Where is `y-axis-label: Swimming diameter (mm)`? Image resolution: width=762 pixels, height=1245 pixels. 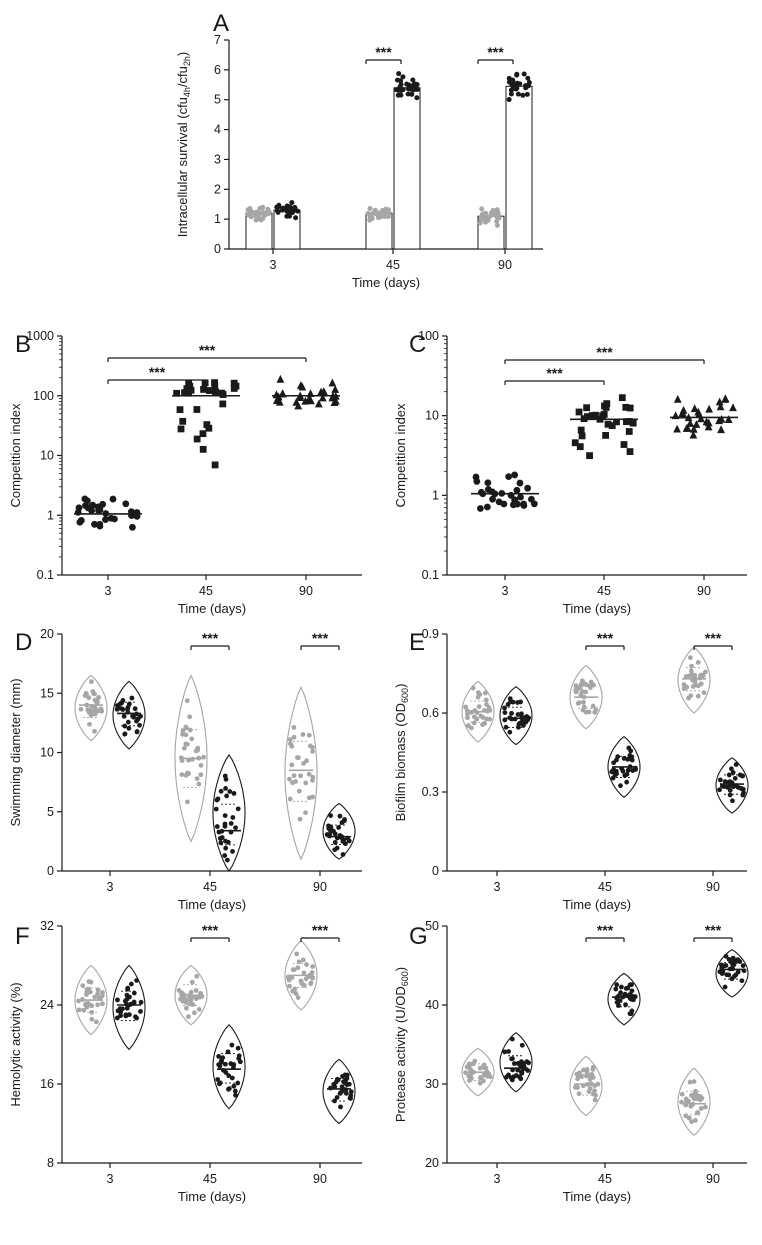
y-axis-label: Swimming diameter (mm) is located at coordinates (15, 752).